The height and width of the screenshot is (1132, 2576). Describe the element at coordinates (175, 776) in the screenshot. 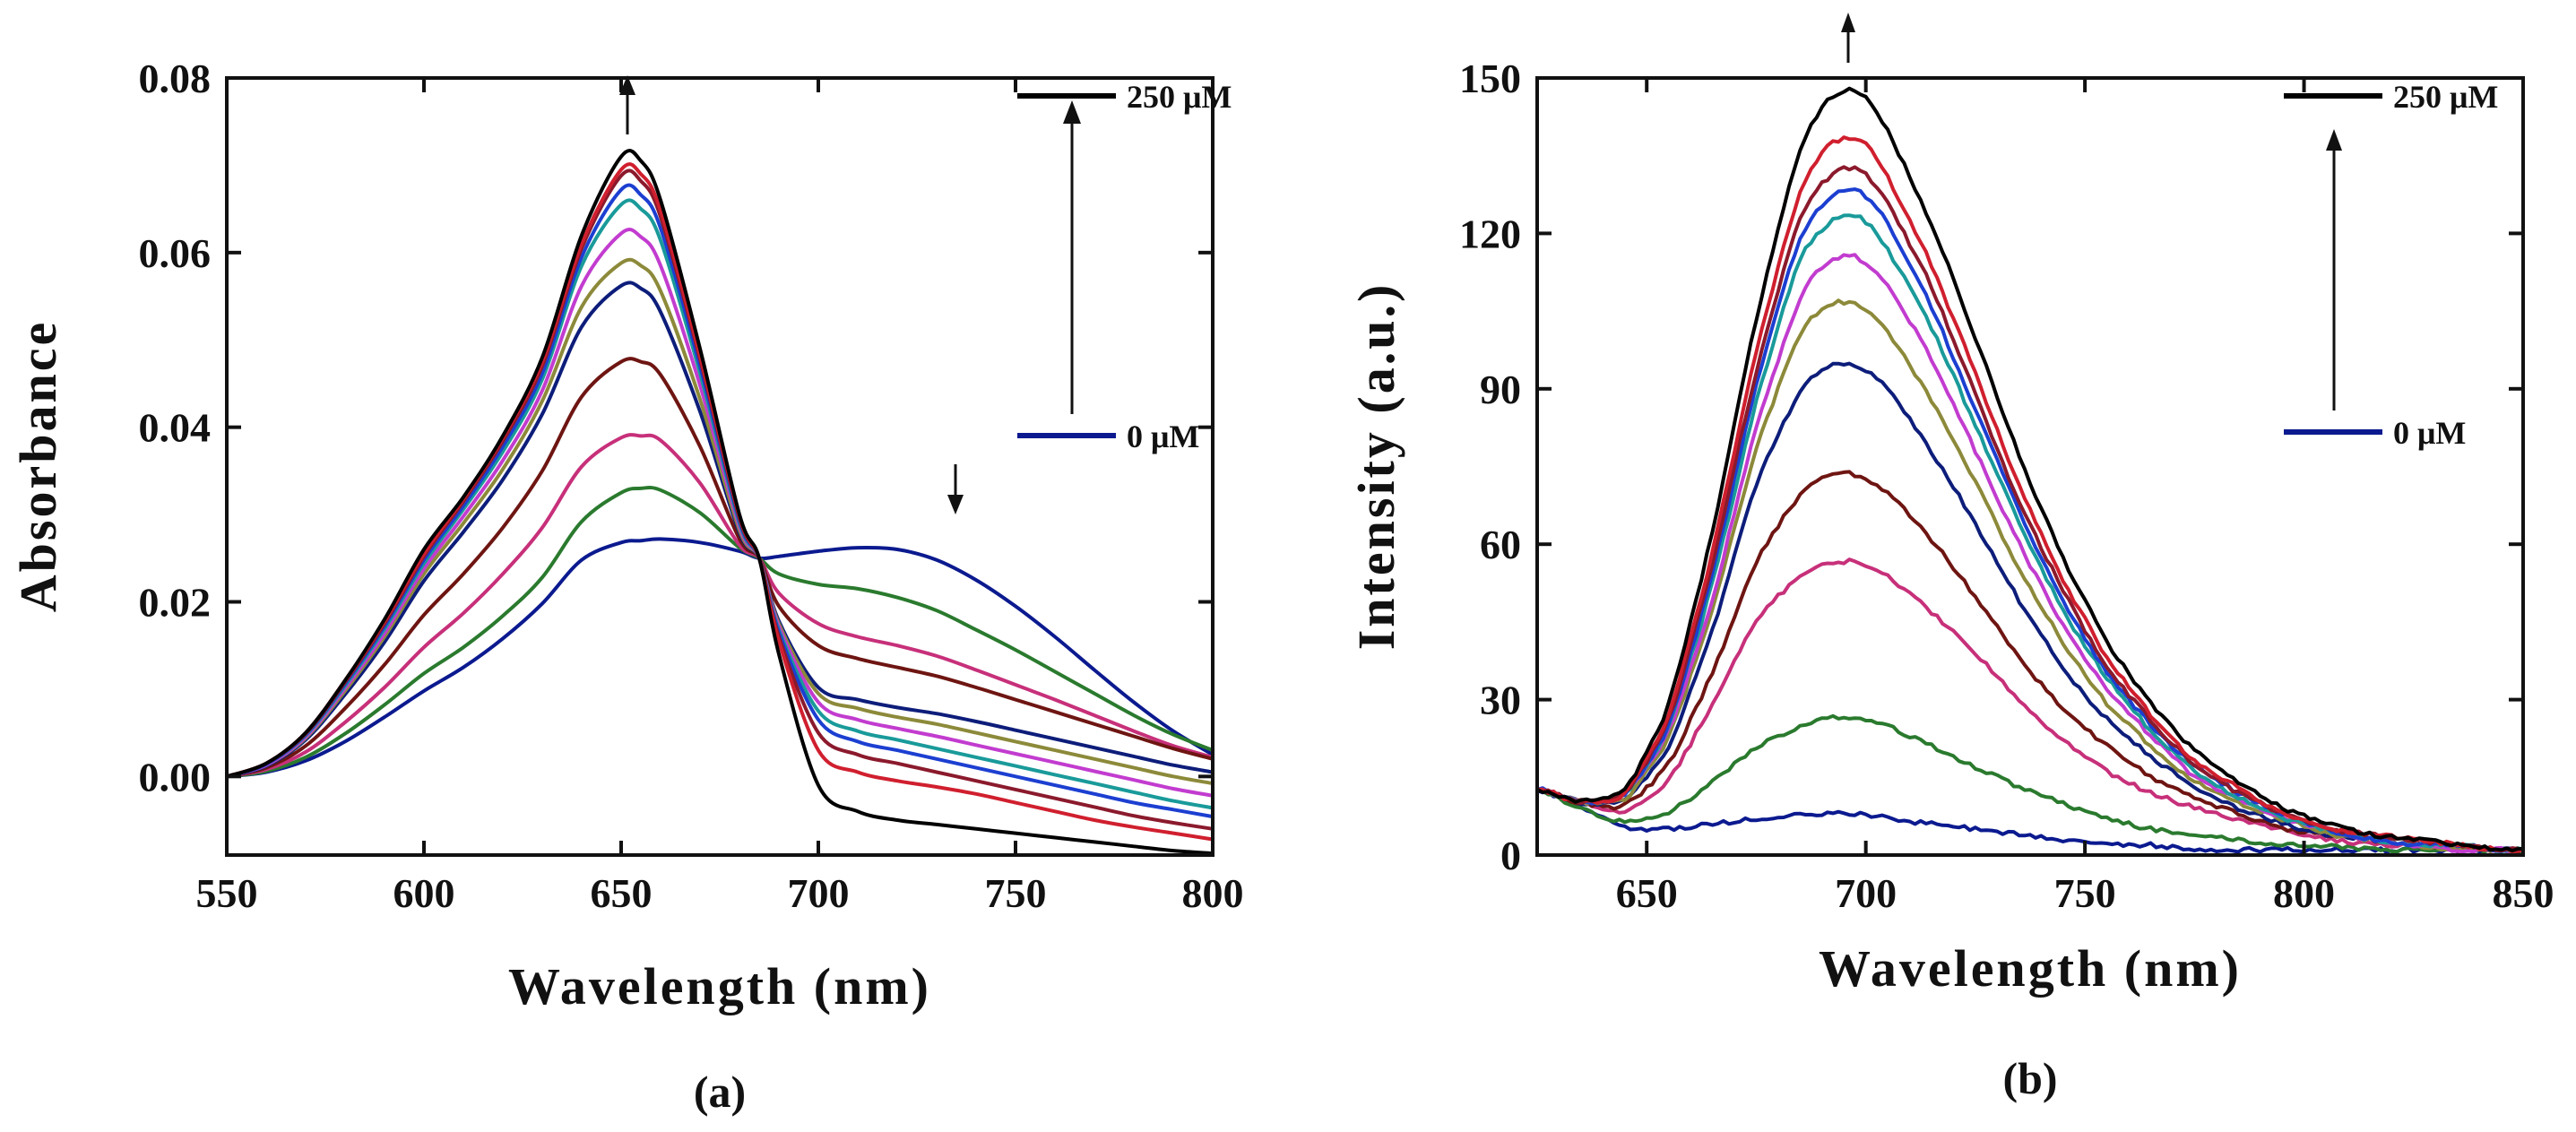

I see `y-tick-label: 0.00` at that location.